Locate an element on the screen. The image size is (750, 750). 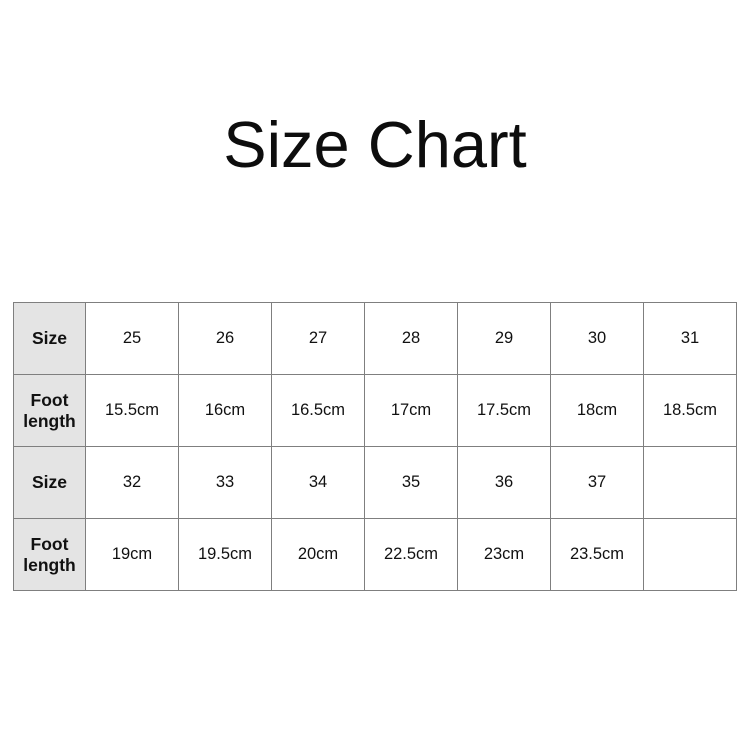
cell-footlength-36: 23cm is located at coordinates (504, 554).